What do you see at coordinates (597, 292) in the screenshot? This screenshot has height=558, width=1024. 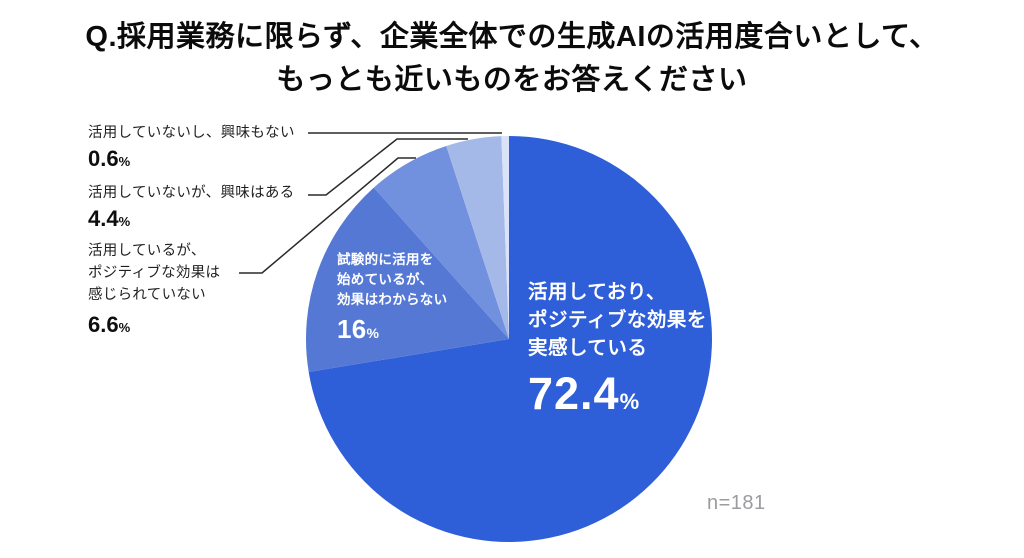 I see `label-use-positive-text1: 活用しており、` at bounding box center [597, 292].